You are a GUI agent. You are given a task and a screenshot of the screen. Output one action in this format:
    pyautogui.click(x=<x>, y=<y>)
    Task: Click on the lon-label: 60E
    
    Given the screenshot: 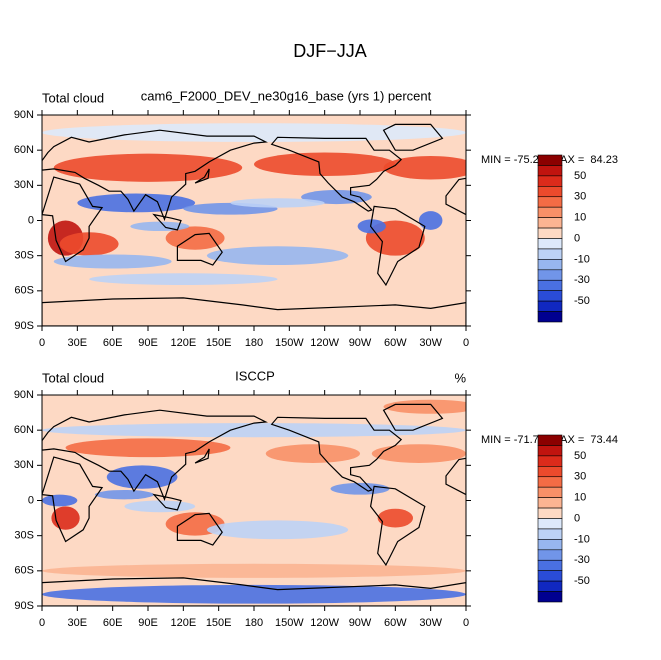 What is the action you would take?
    pyautogui.click(x=113, y=623)
    